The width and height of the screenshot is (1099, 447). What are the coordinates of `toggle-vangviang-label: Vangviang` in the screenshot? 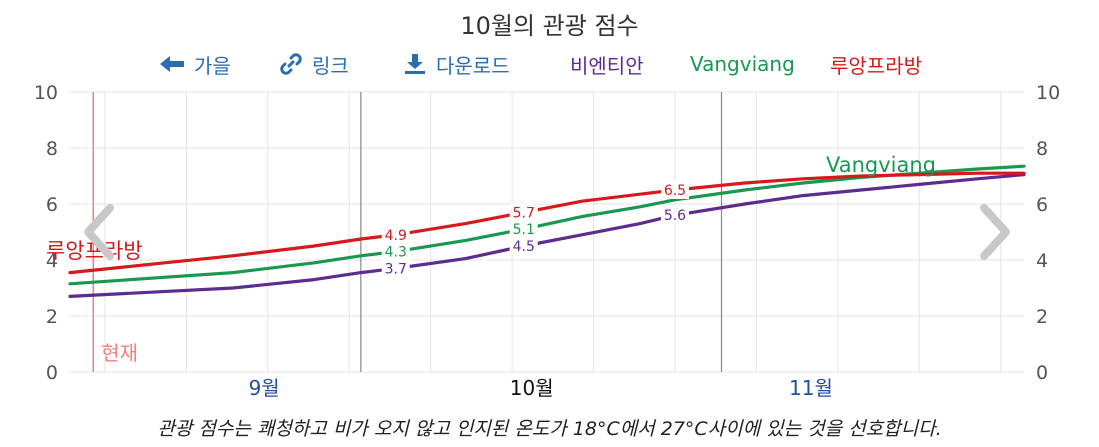 It's located at (742, 64).